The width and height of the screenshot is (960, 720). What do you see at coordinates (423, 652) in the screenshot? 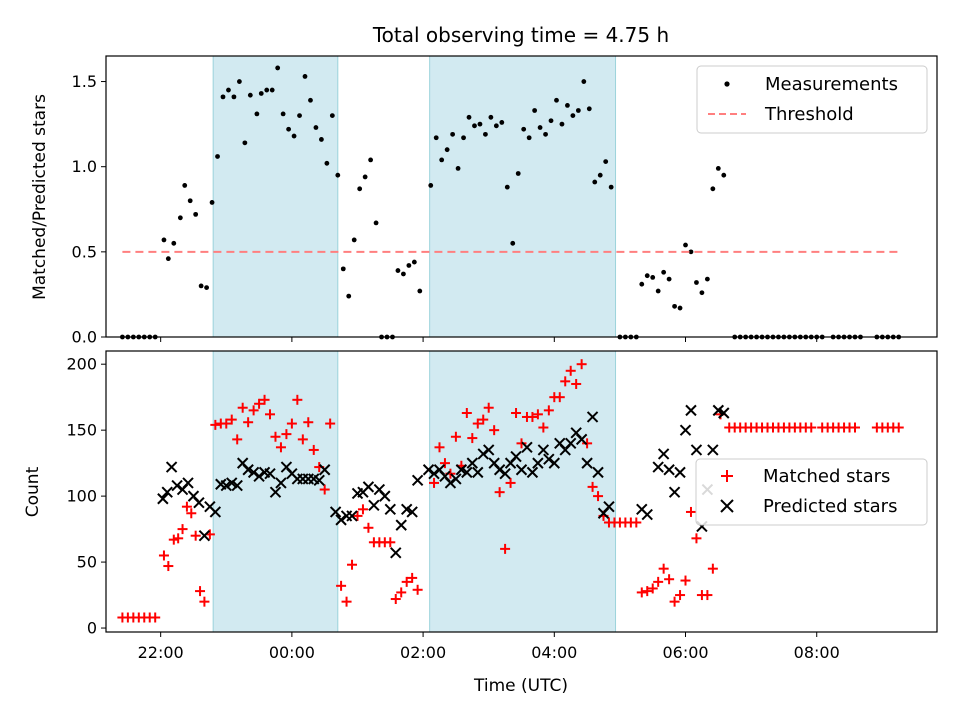
I see `x-tick-label: 02:00` at bounding box center [423, 652].